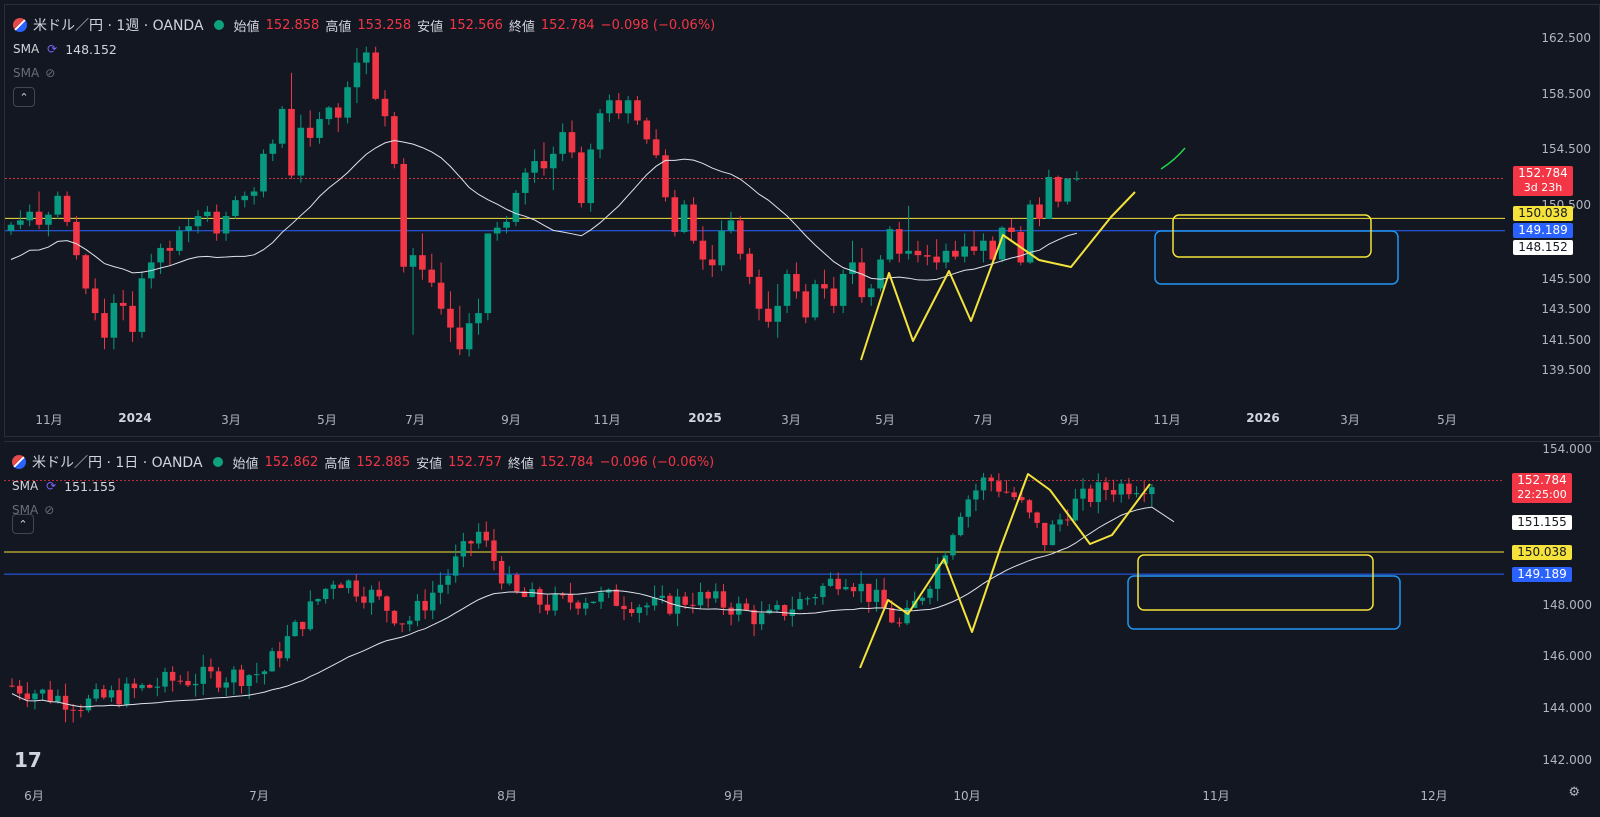 The height and width of the screenshot is (817, 1600). Describe the element at coordinates (1574, 792) in the screenshot. I see `gear-icon: ⚙` at that location.